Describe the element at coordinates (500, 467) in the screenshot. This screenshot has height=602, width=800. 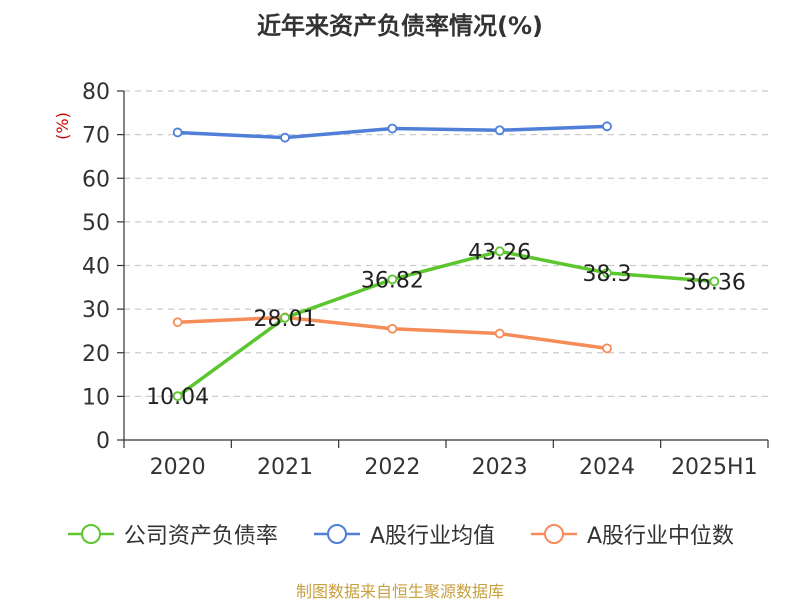
I see `x-tick-label: 2023` at that location.